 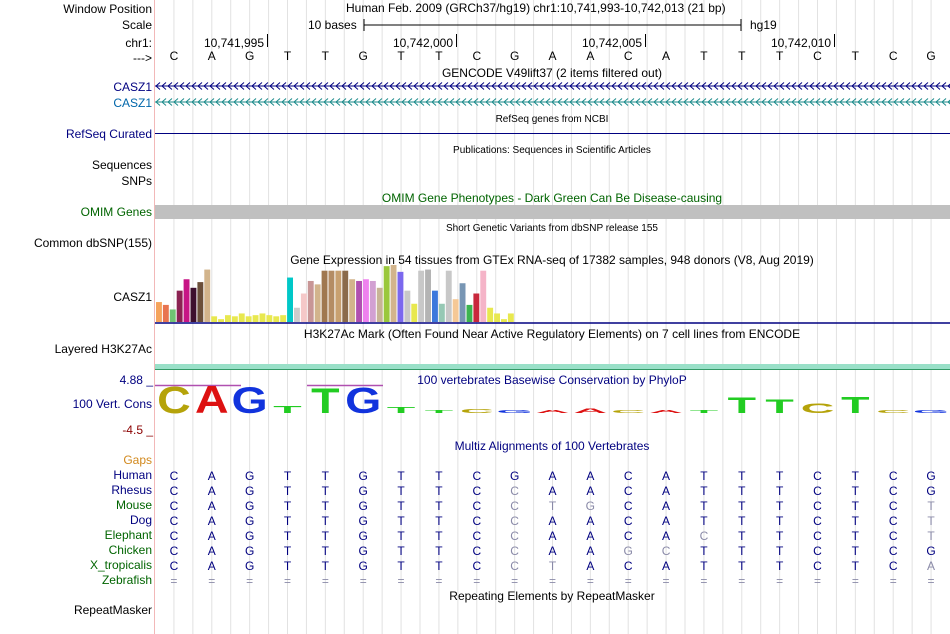 I want to click on reference-base: A, so click(x=590, y=56).